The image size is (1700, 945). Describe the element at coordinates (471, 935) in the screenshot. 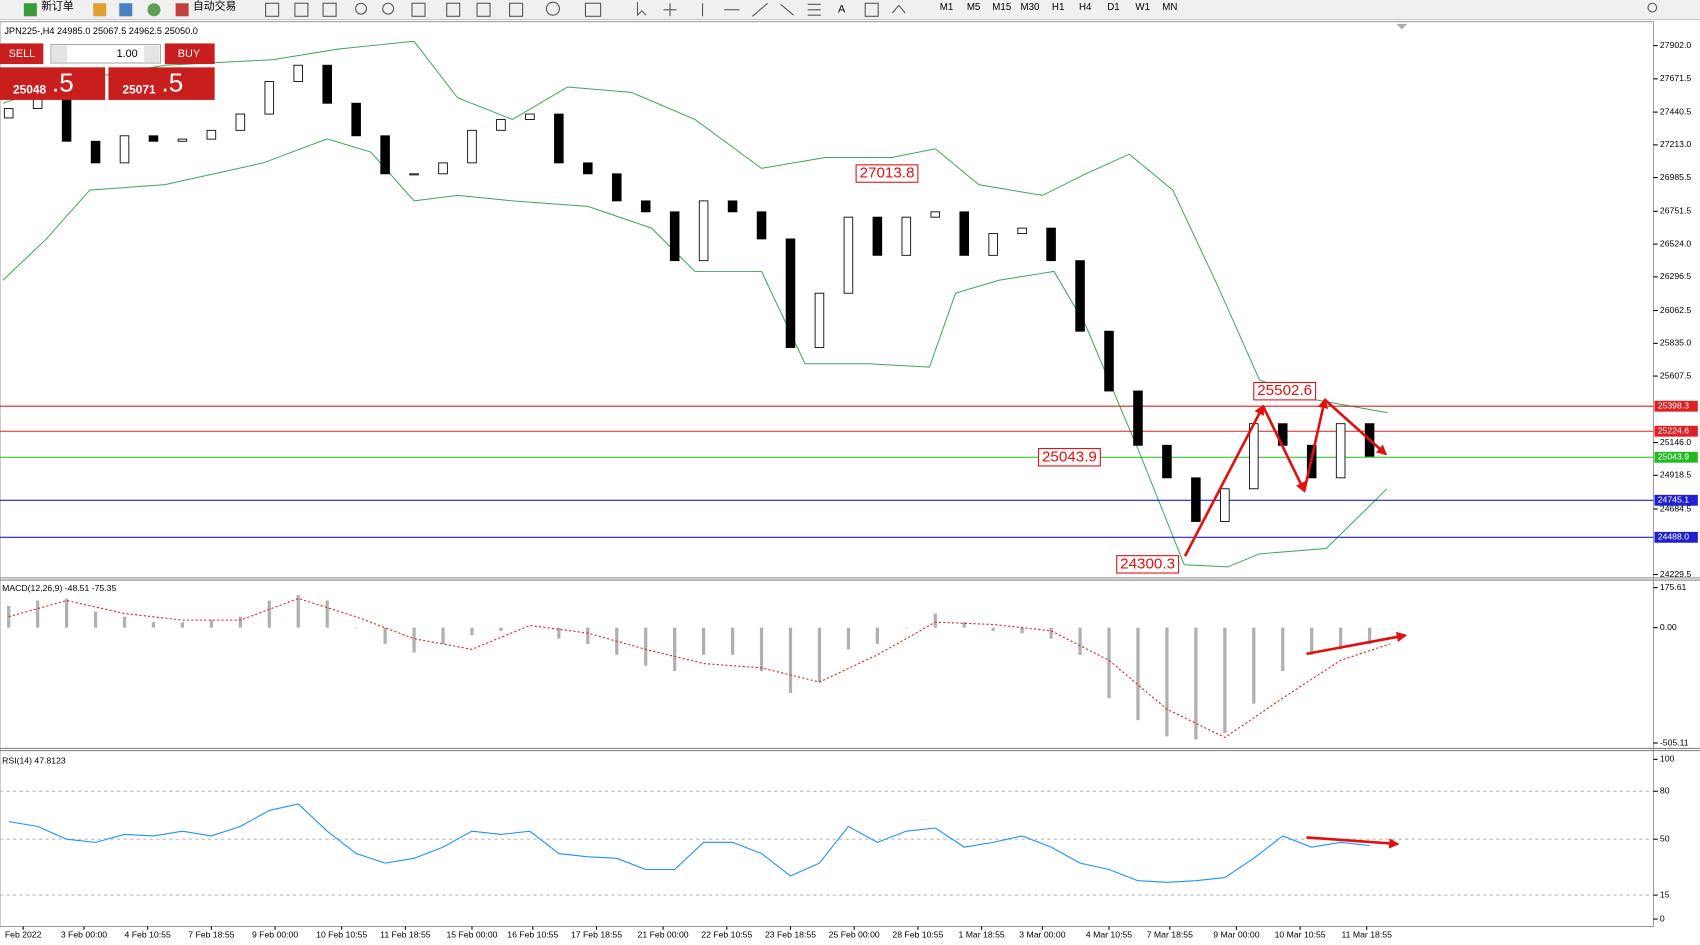

I see `x-tick-label: 15 Feb 00:00` at that location.